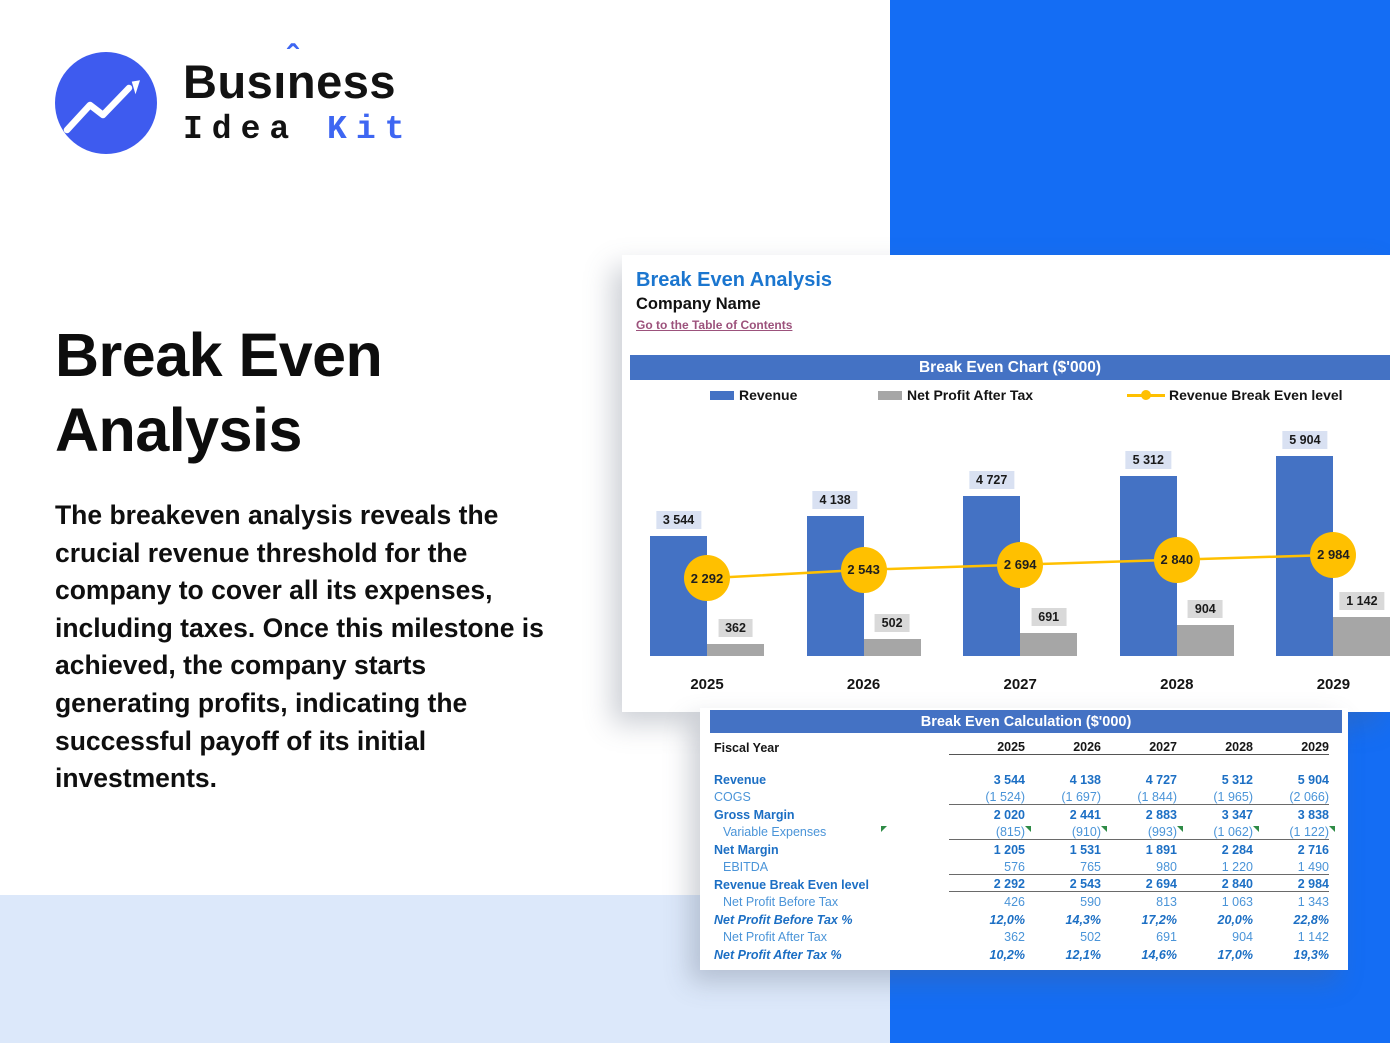 This screenshot has height=1043, width=1390. I want to click on table-row: COGS (1 524) (1 697) (1 844) (1 965) (2 066), so click(1021, 798).